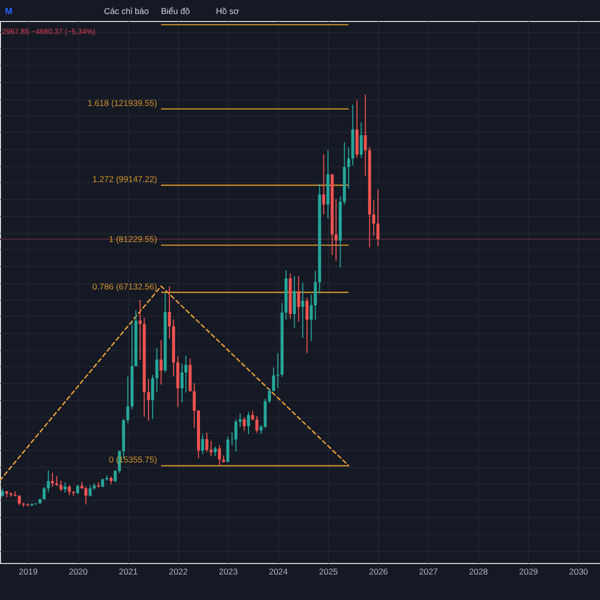  I want to click on ref-line-label: 1.272 (99147.22), so click(125, 179).